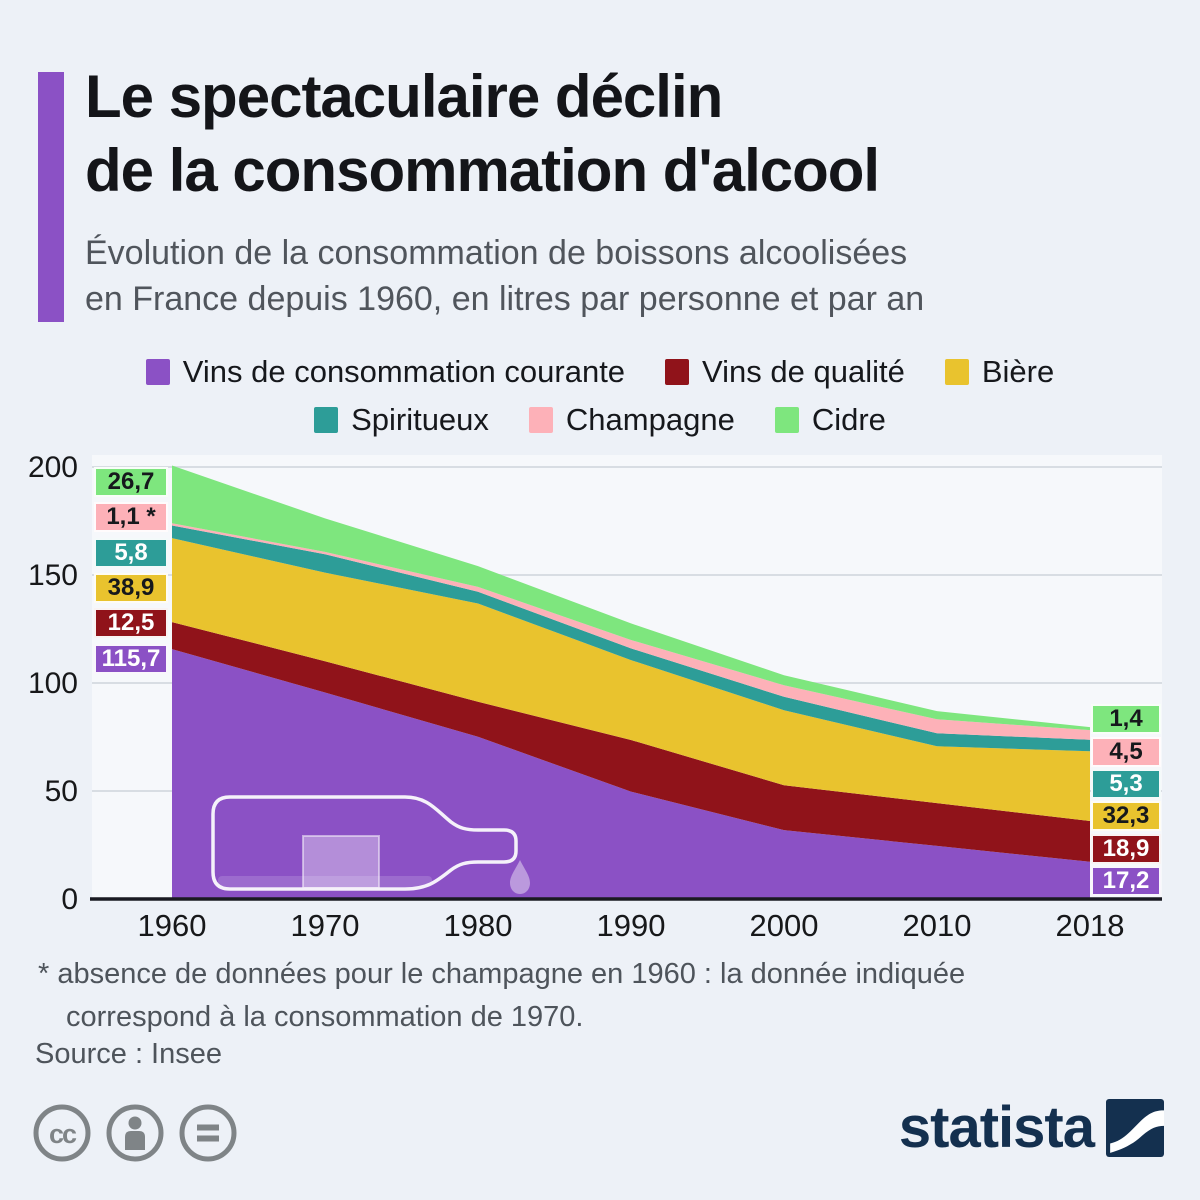 This screenshot has height=1200, width=1200. Describe the element at coordinates (404, 371) in the screenshot. I see `legend-label: Vins de consommation courante` at that location.